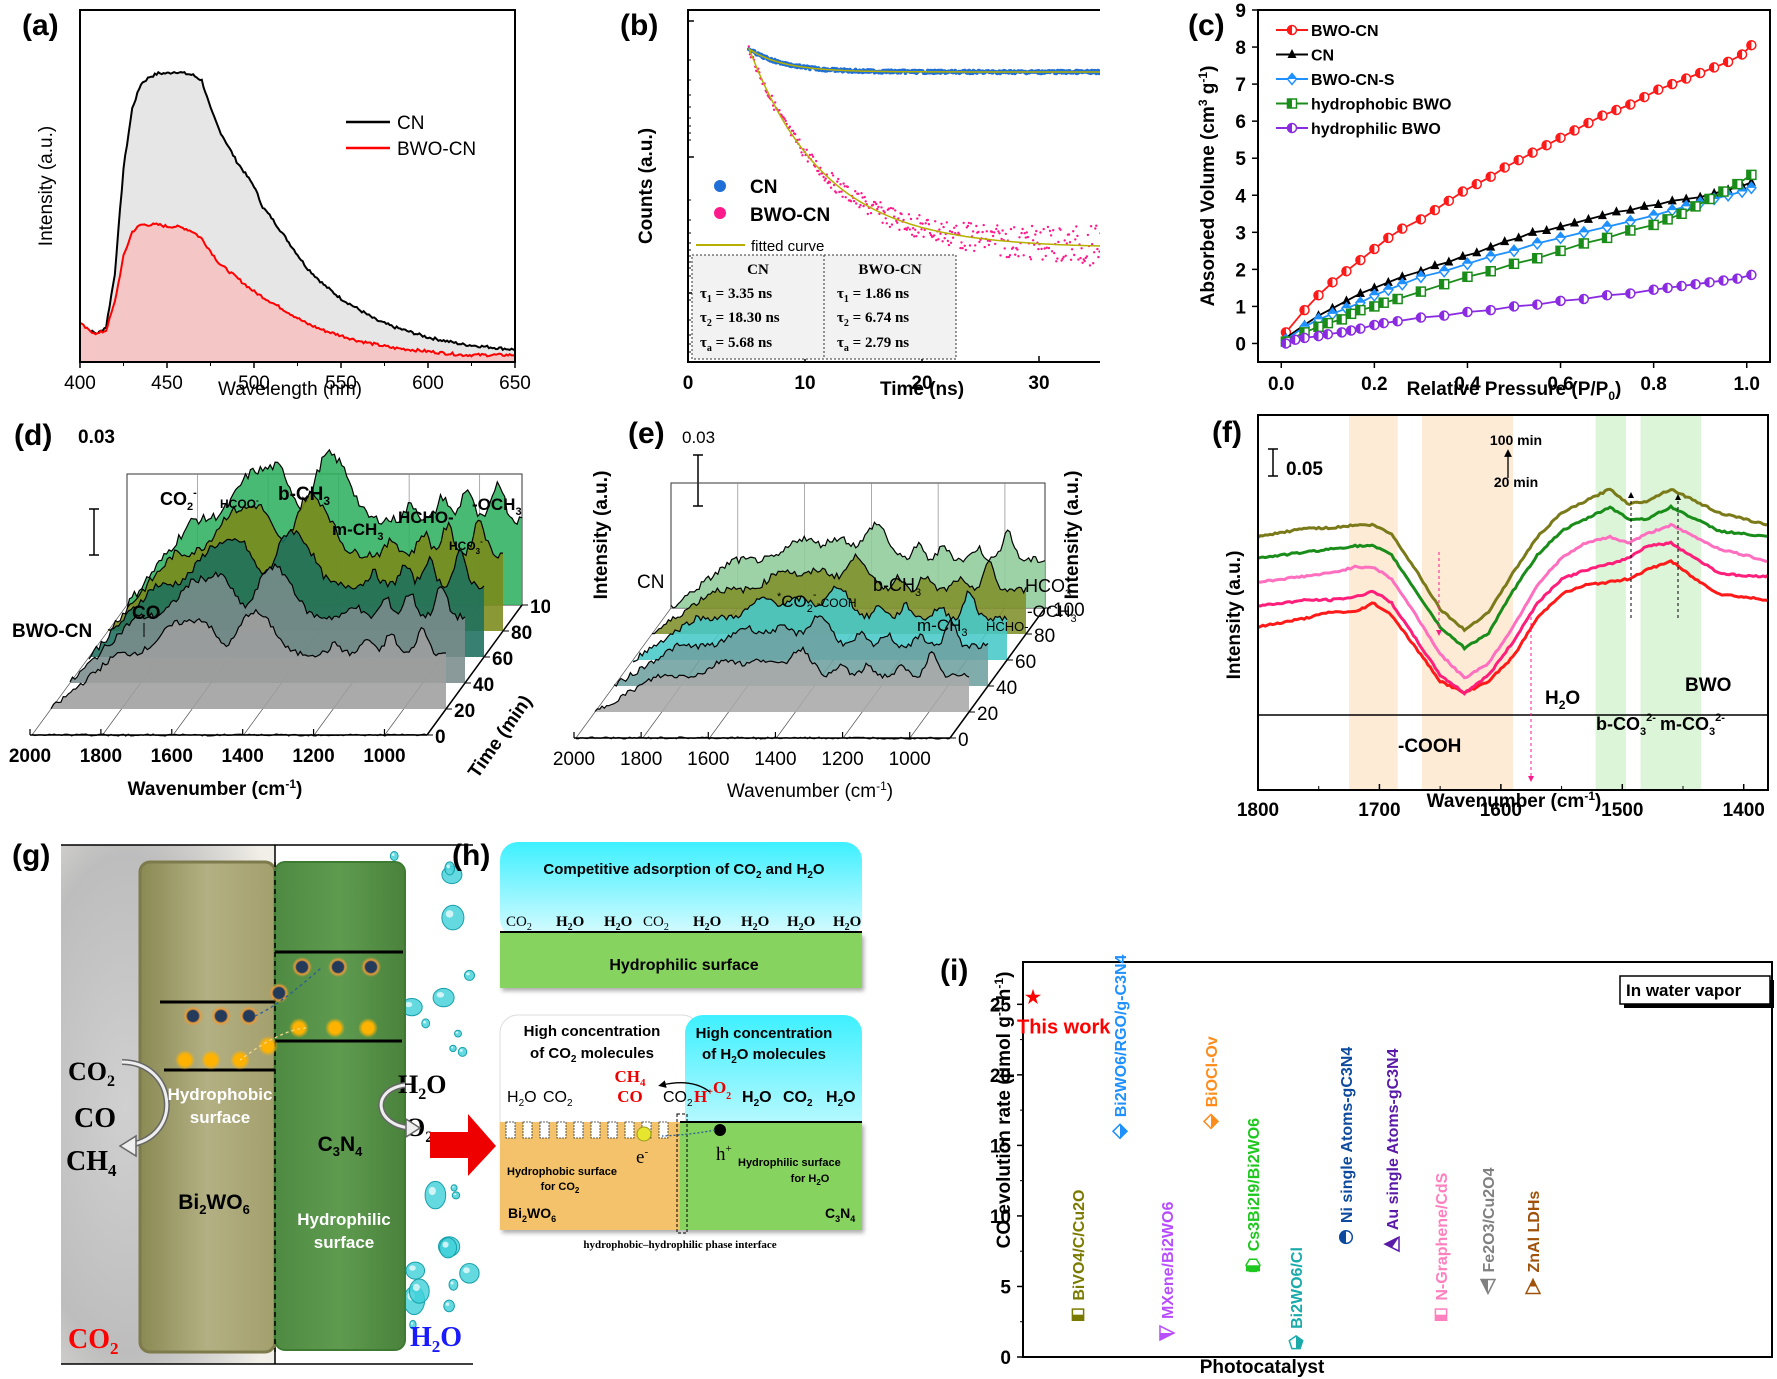  What do you see at coordinates (1684, 79) in the screenshot?
I see `data-point-bwo-cn-fill` at bounding box center [1684, 79].